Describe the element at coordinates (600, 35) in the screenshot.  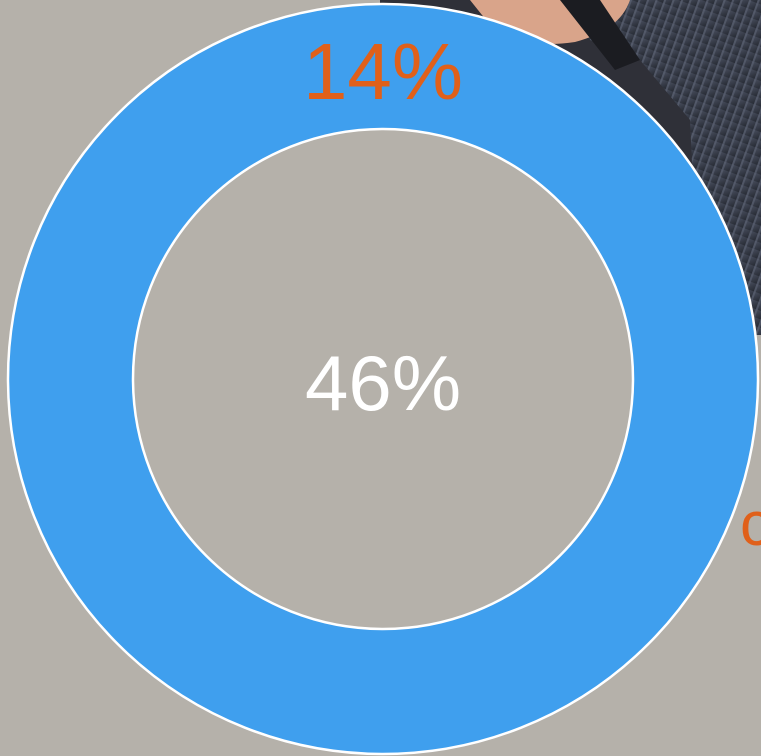
I see `photo-apron` at that location.